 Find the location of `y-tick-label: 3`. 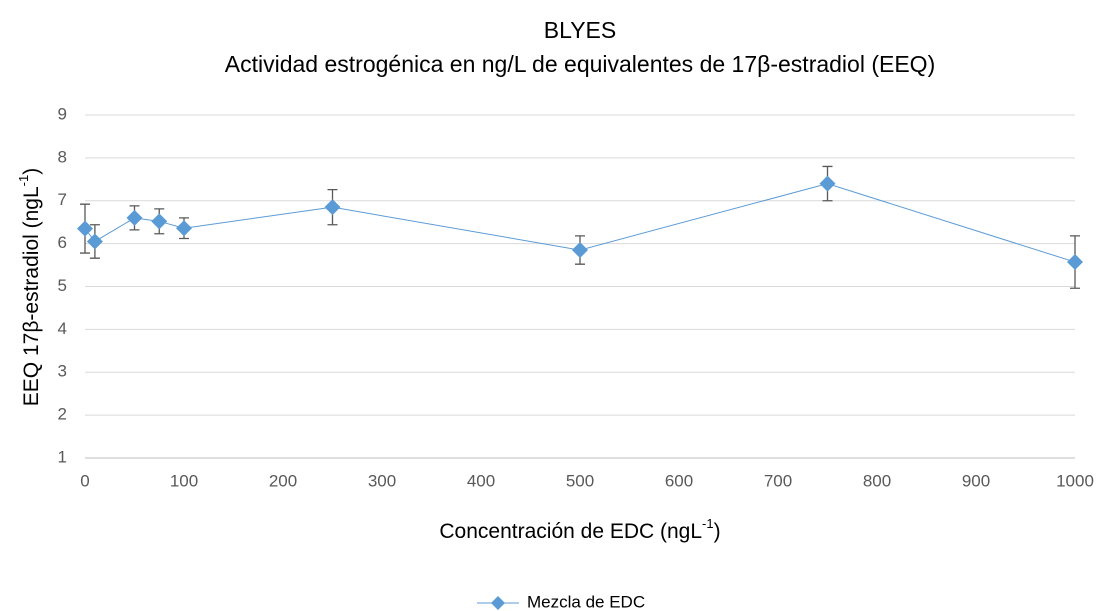

y-tick-label: 3 is located at coordinates (62, 371).